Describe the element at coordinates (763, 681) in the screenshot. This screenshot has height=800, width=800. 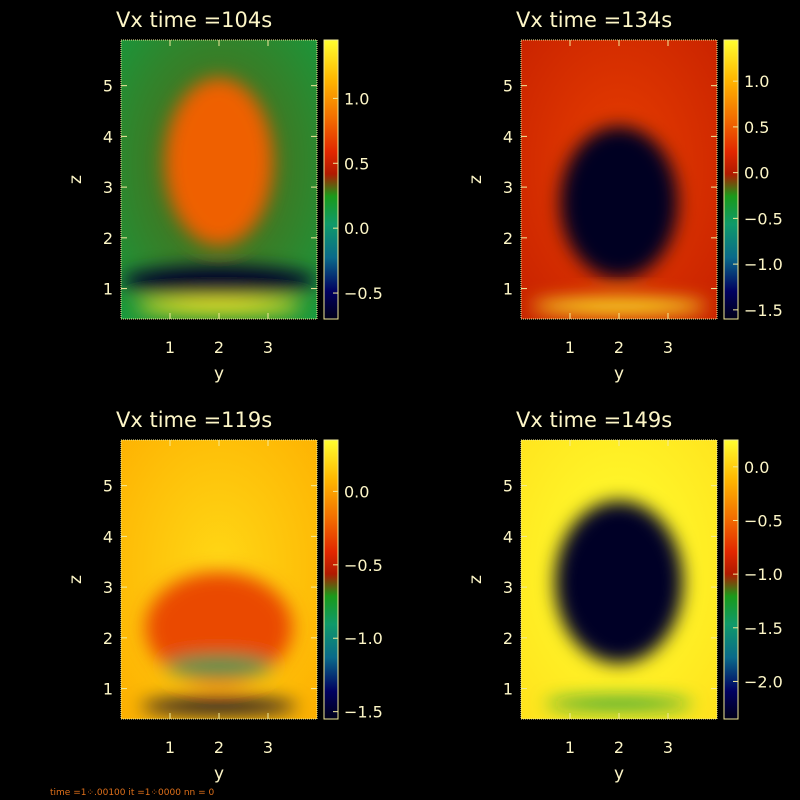
I see `colorbar-tick-label: −2.0` at that location.